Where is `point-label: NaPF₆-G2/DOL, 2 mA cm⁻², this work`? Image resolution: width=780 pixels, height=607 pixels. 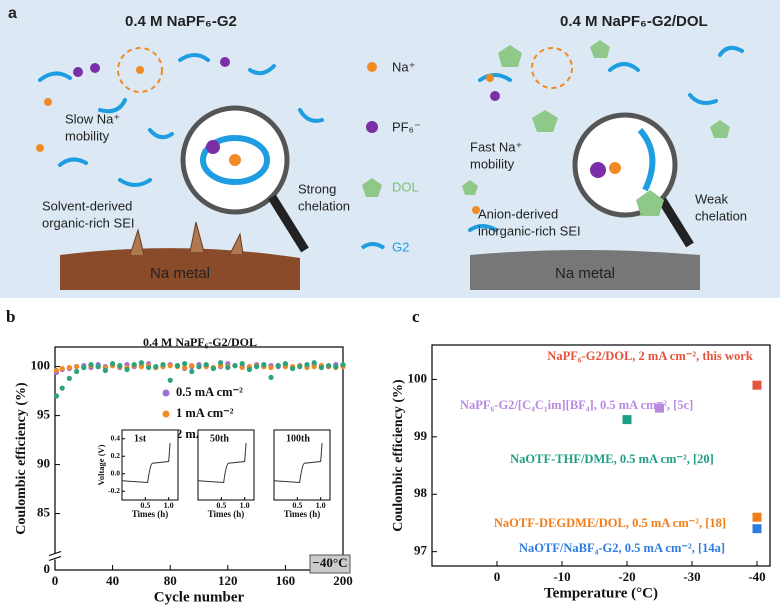 point-label: NaPF₆-G2/DOL, 2 mA cm⁻², this work is located at coordinates (649, 356).